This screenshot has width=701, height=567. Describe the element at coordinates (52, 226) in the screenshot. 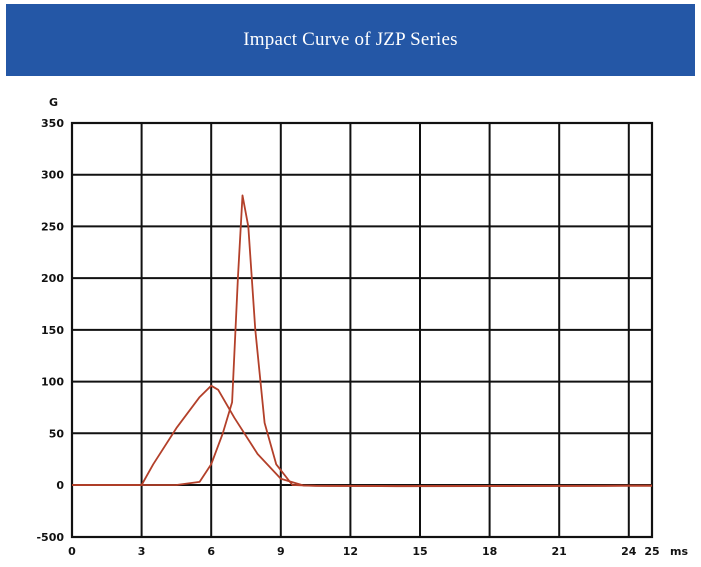

I see `y-tick-label: 250` at that location.